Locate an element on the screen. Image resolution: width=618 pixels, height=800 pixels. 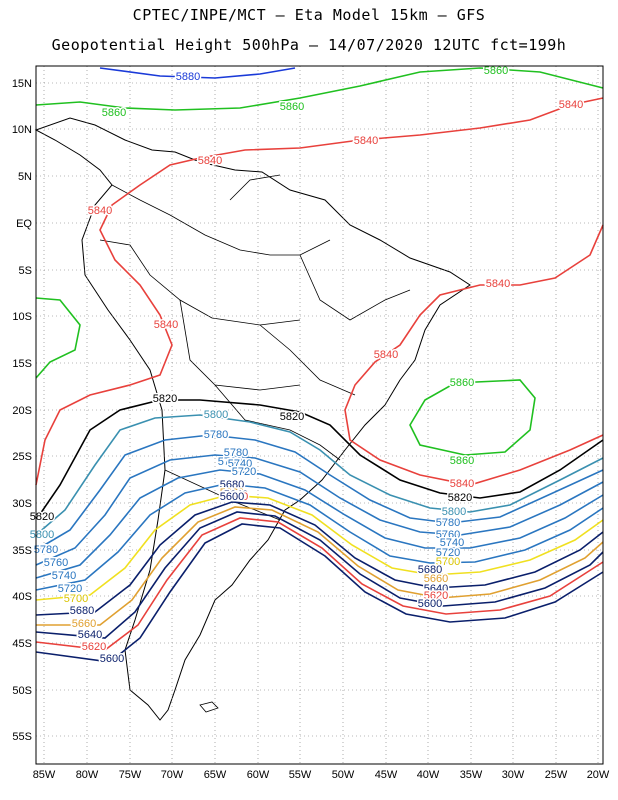
latitude-label: 40S is located at coordinates (22, 597).